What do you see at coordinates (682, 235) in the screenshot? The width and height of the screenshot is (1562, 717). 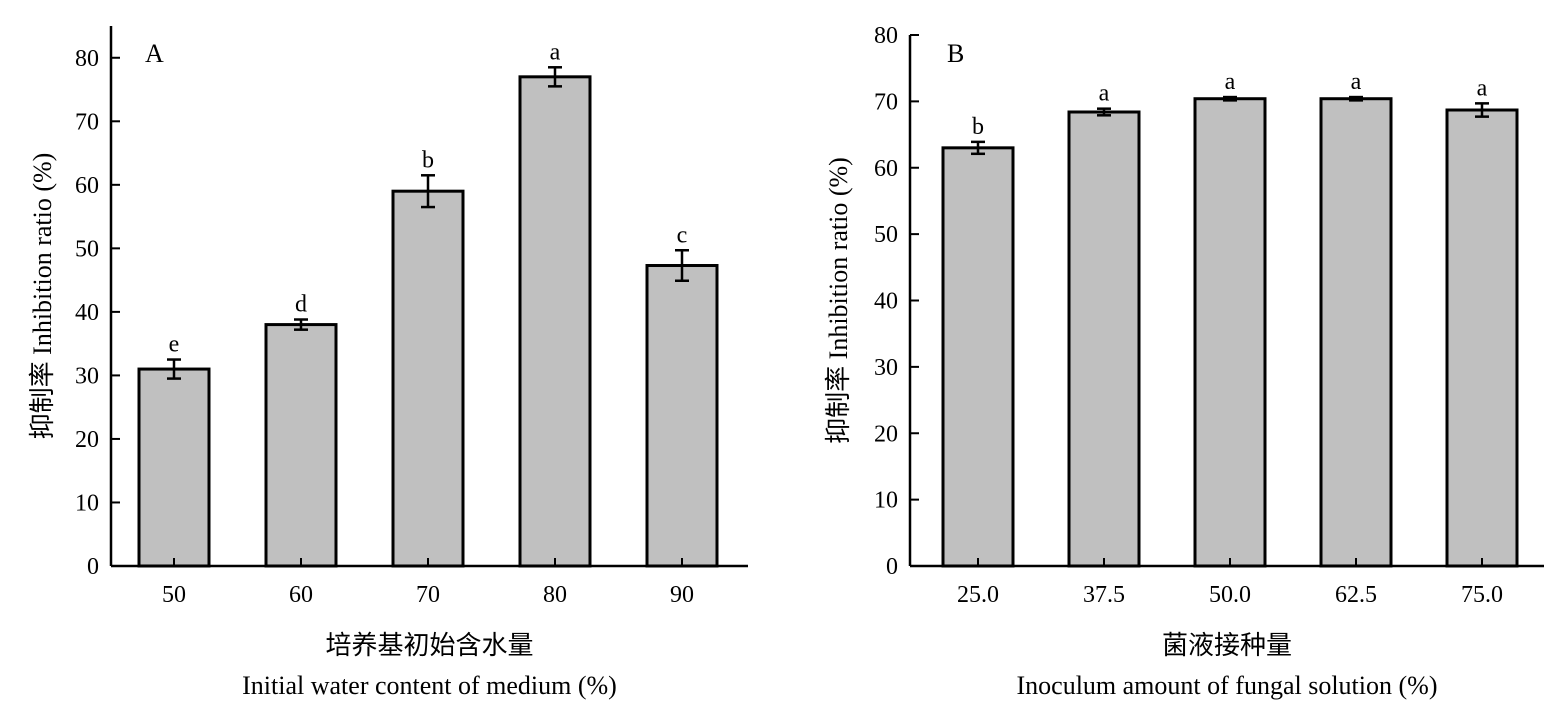 I see `significance-label: c` at bounding box center [682, 235].